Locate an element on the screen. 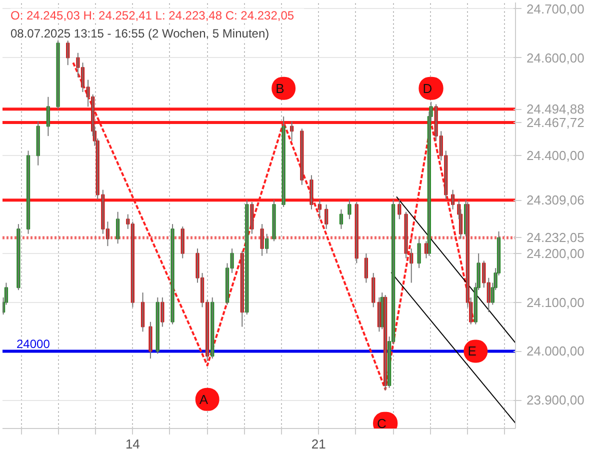  annotation: D is located at coordinates (427, 88).